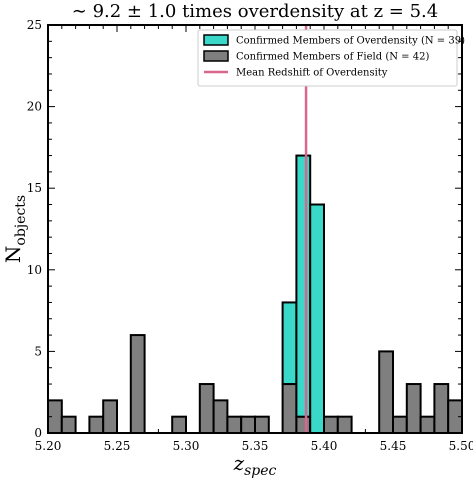 This screenshot has width=473, height=480. What do you see at coordinates (255, 11) in the screenshot?
I see `chart-title: ∼ 9.2 ± 1.0 times overdensity at z = 5.4` at bounding box center [255, 11].